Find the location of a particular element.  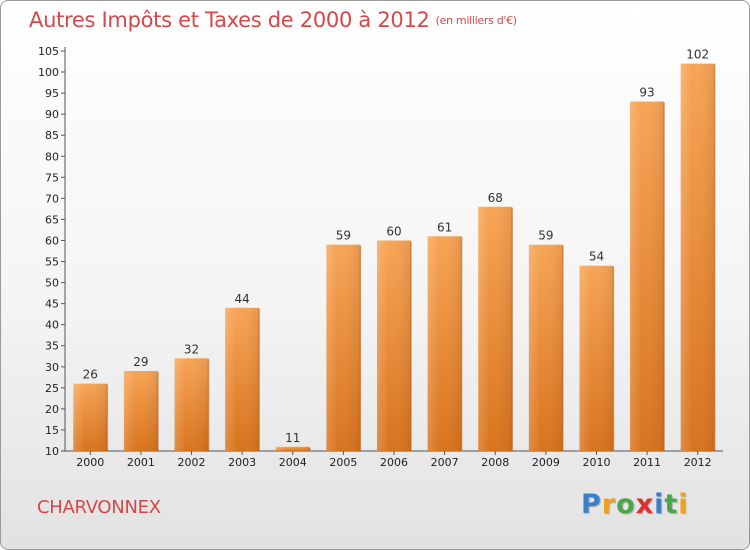

x-tick-label: 2012 is located at coordinates (698, 462).